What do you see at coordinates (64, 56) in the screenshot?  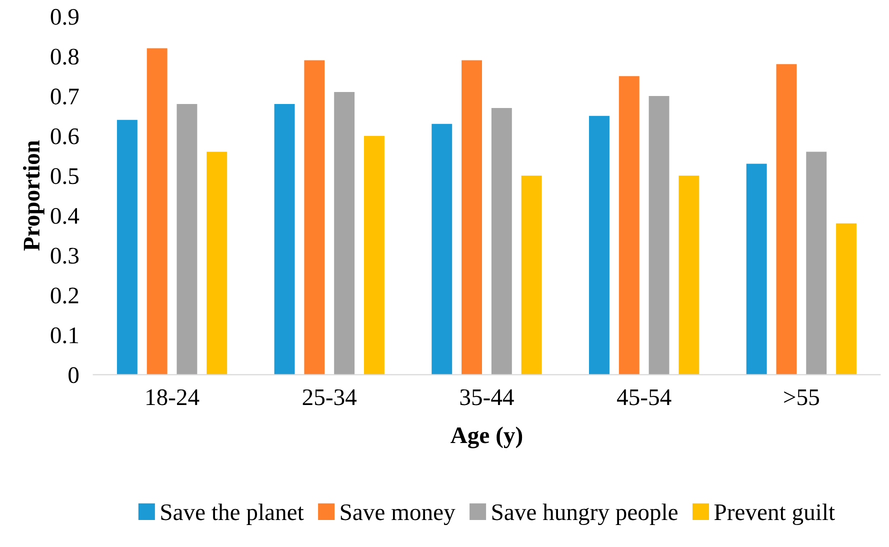 I see `y-tick-label: 0.8` at bounding box center [64, 56].